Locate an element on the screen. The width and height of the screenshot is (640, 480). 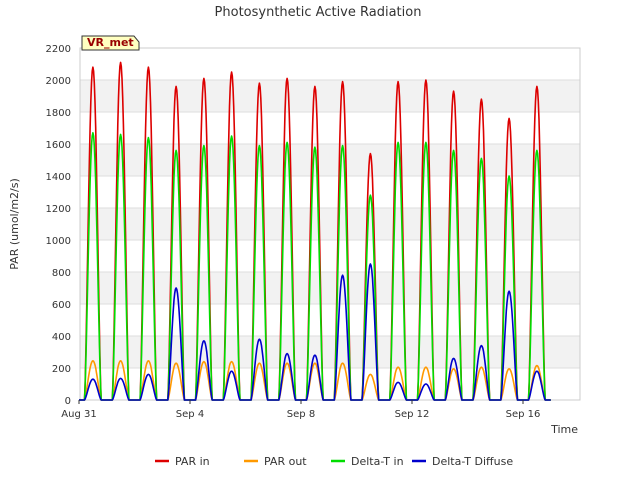
y-tick-label: 2000 is located at coordinates (58, 81).